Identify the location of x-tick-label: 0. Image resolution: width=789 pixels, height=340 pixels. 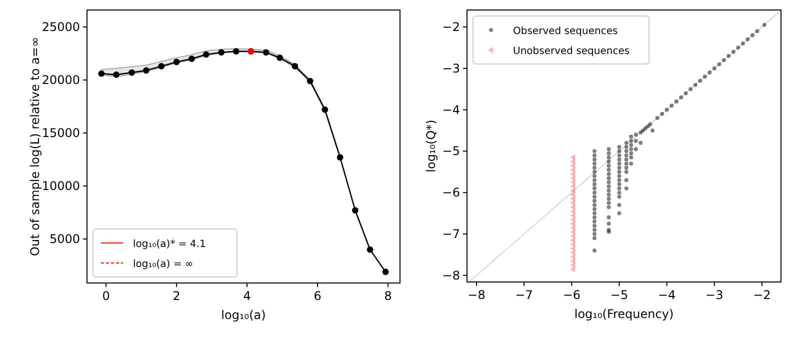
(106, 296).